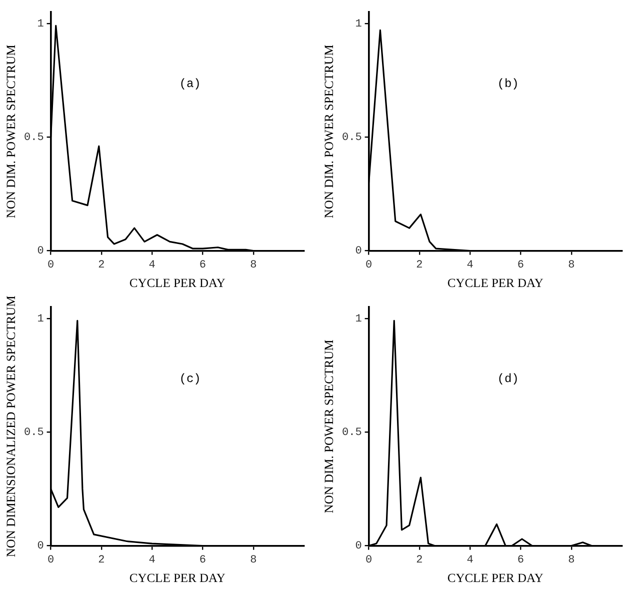 Image resolution: width=637 pixels, height=590 pixels. I want to click on annotation: (b), so click(508, 83).